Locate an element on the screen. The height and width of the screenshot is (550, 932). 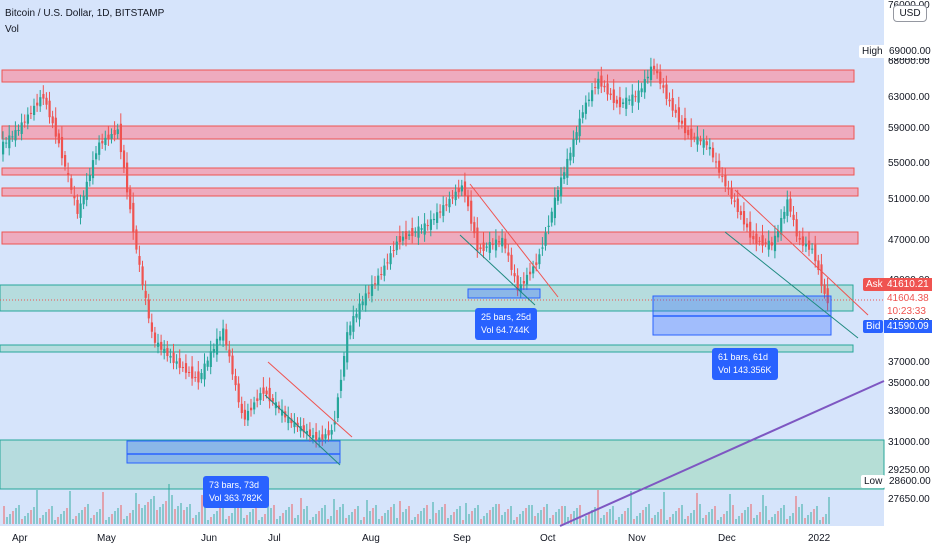
measure-box-may-jul: 73 bars, 73d Vol 363.782K is located at coordinates (236, 492).